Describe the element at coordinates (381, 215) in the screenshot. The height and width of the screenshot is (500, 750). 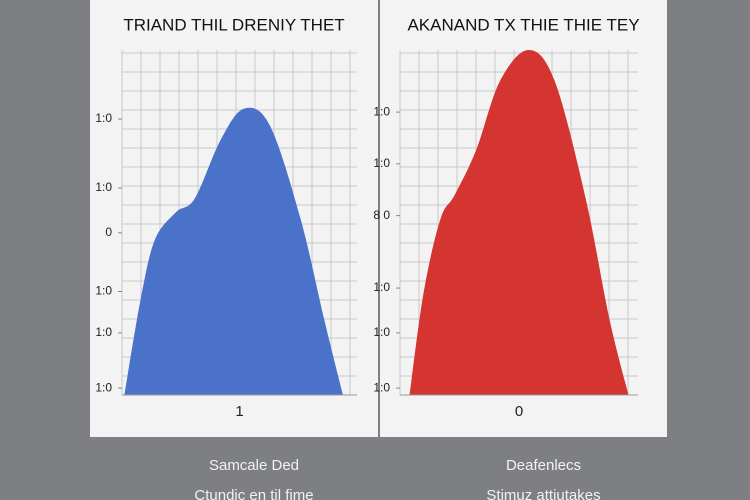
I see `y-tick-label: 8 0` at that location.